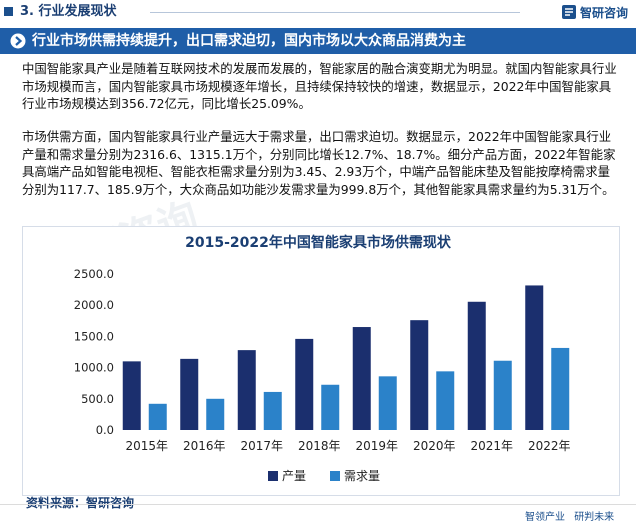 The image size is (636, 526). I want to click on x-tick-label: 2018年, so click(319, 446).